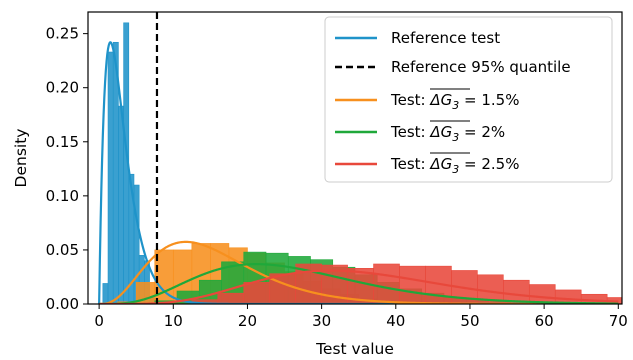 The image size is (633, 360). Describe the element at coordinates (445, 38) in the screenshot. I see `legend-label: Reference test` at that location.